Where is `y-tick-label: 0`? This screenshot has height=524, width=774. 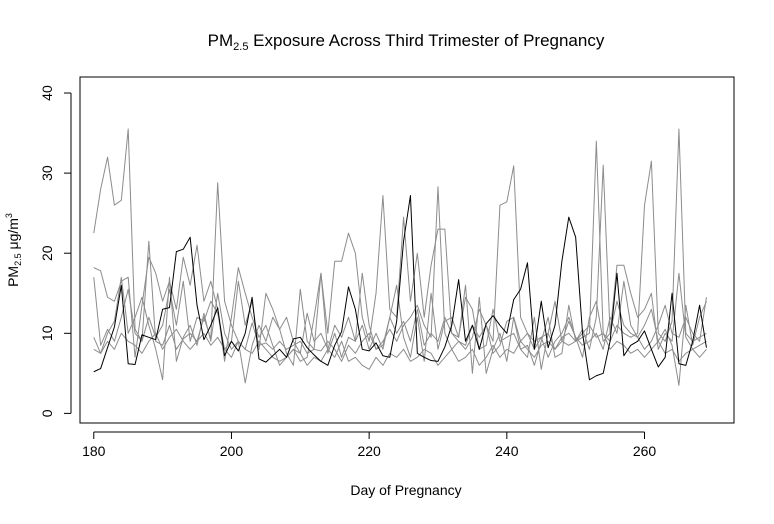
y-tick-label: 0 is located at coordinates (47, 413).